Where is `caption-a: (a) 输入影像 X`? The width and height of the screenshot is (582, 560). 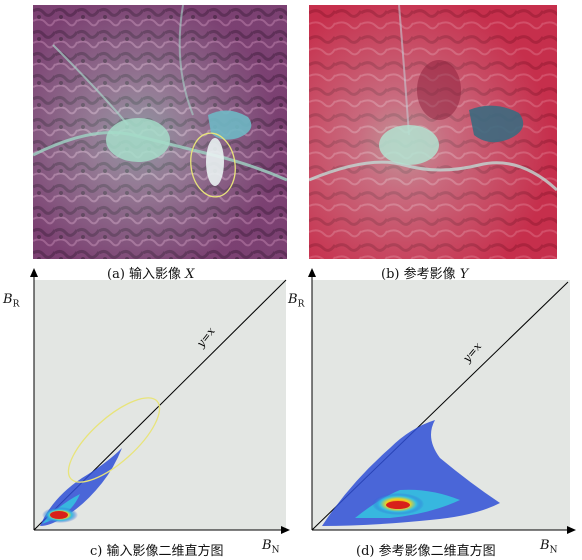
caption-a: (a) 输入影像 X is located at coordinates (151, 274).